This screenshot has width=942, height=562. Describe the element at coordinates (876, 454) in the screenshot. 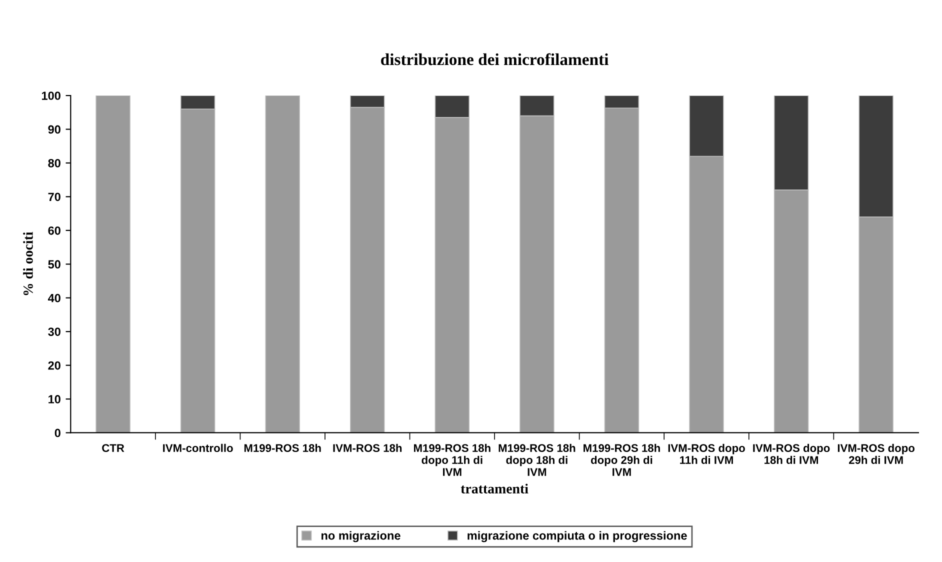

I see `x-tick-label: IVM-ROS dopo 29h di IVM` at that location.